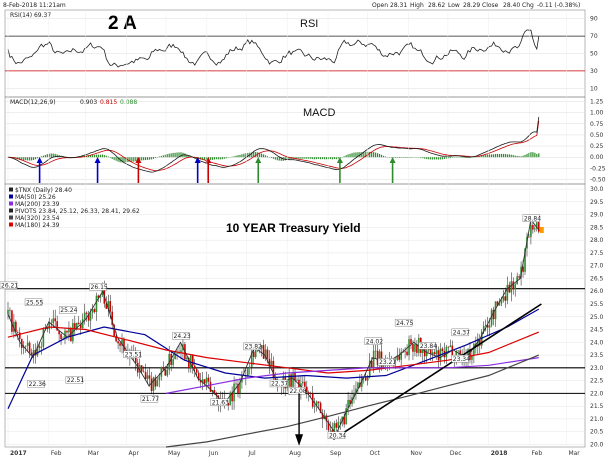  Describe the element at coordinates (35, 197) in the screenshot. I see `legend-entry: MA(50) 25.26` at that location.